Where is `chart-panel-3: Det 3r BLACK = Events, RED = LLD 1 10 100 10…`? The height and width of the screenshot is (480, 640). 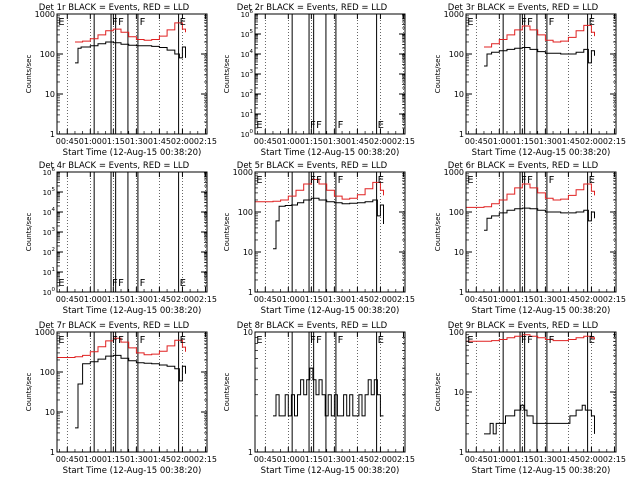
chart-panel-3: Det 3r BLACK = Events, RED = LLD 1 10 100 10… is located at coordinates (530, 80).